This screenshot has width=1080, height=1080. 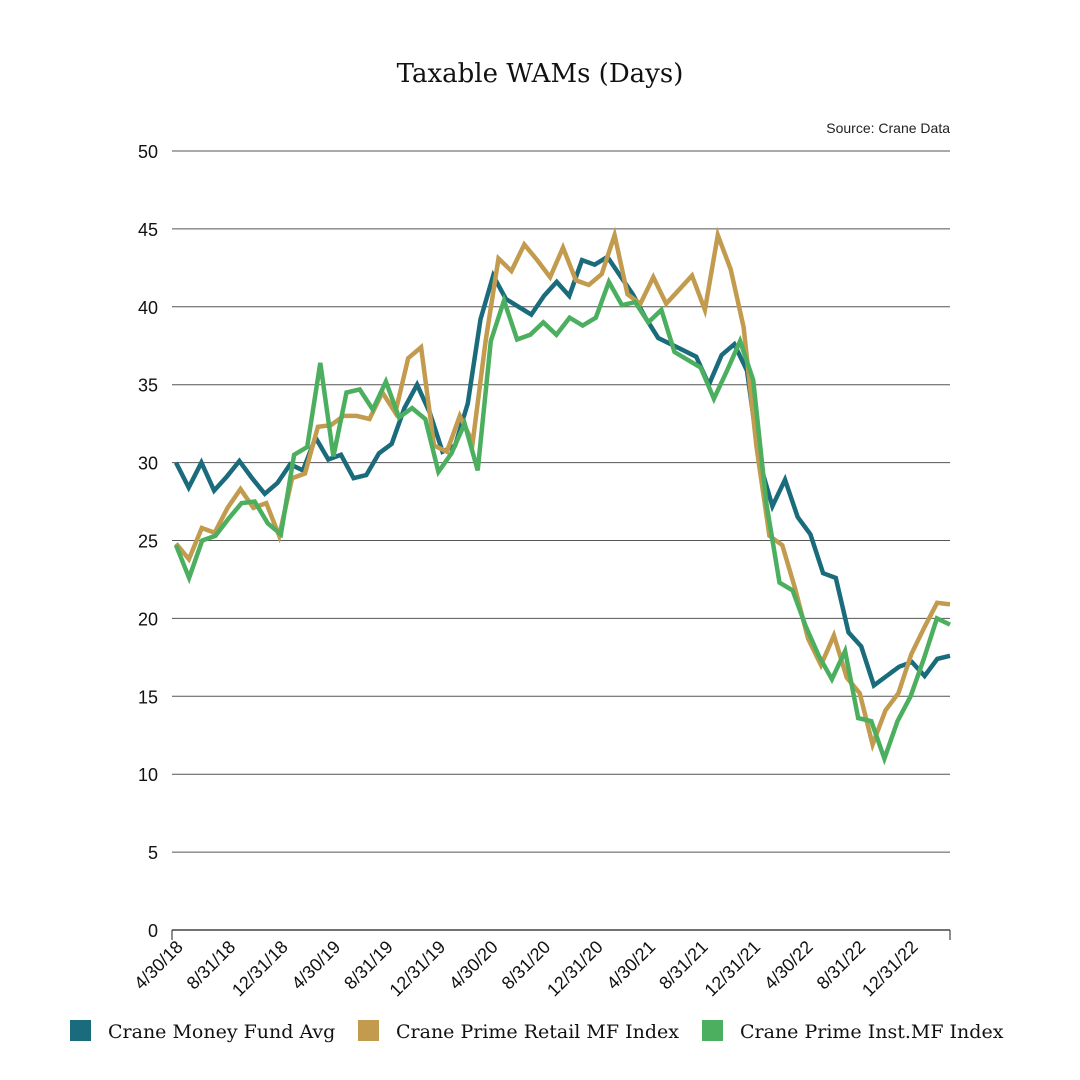 What do you see at coordinates (148, 697) in the screenshot?
I see `y-tick-label: 15` at bounding box center [148, 697].